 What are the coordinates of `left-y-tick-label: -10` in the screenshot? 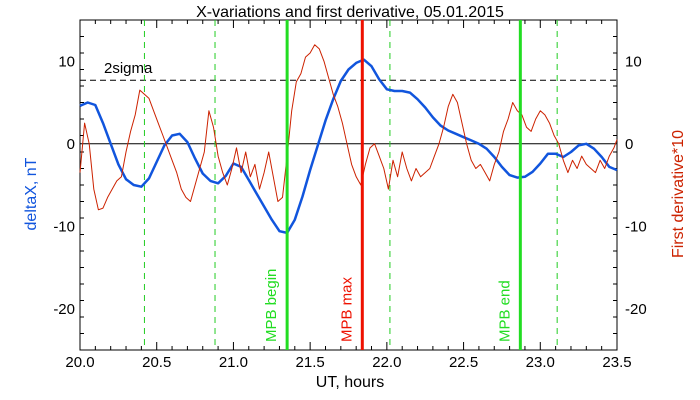 It's located at (64, 226).